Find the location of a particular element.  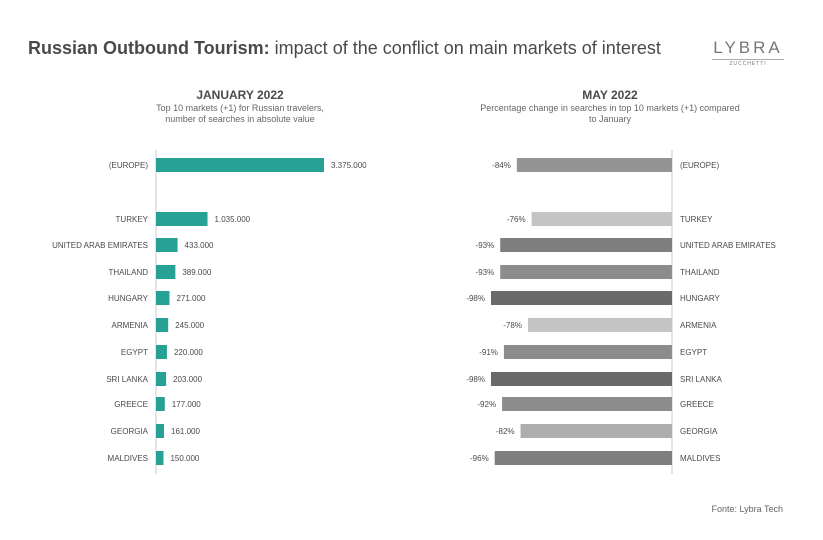

right-value-label: -76% is located at coordinates (516, 219).